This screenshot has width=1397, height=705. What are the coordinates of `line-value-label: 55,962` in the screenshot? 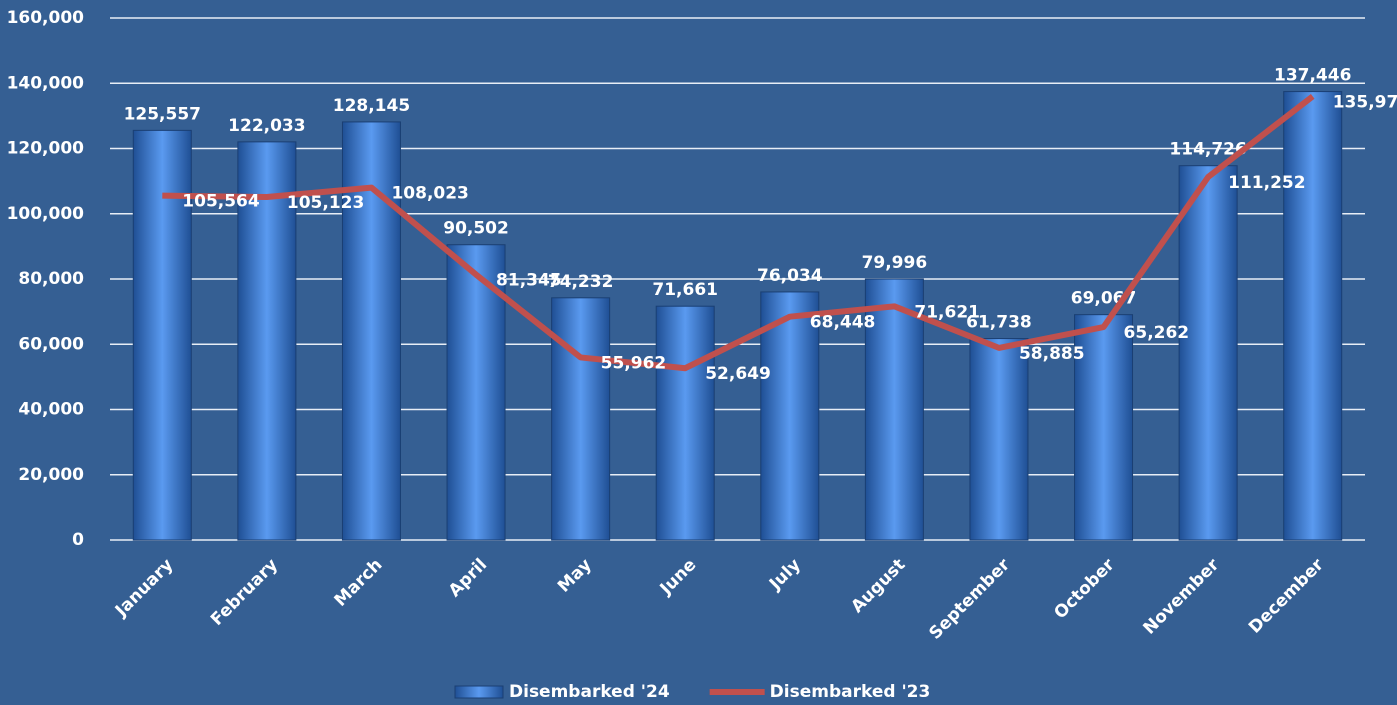 It's located at (634, 363).